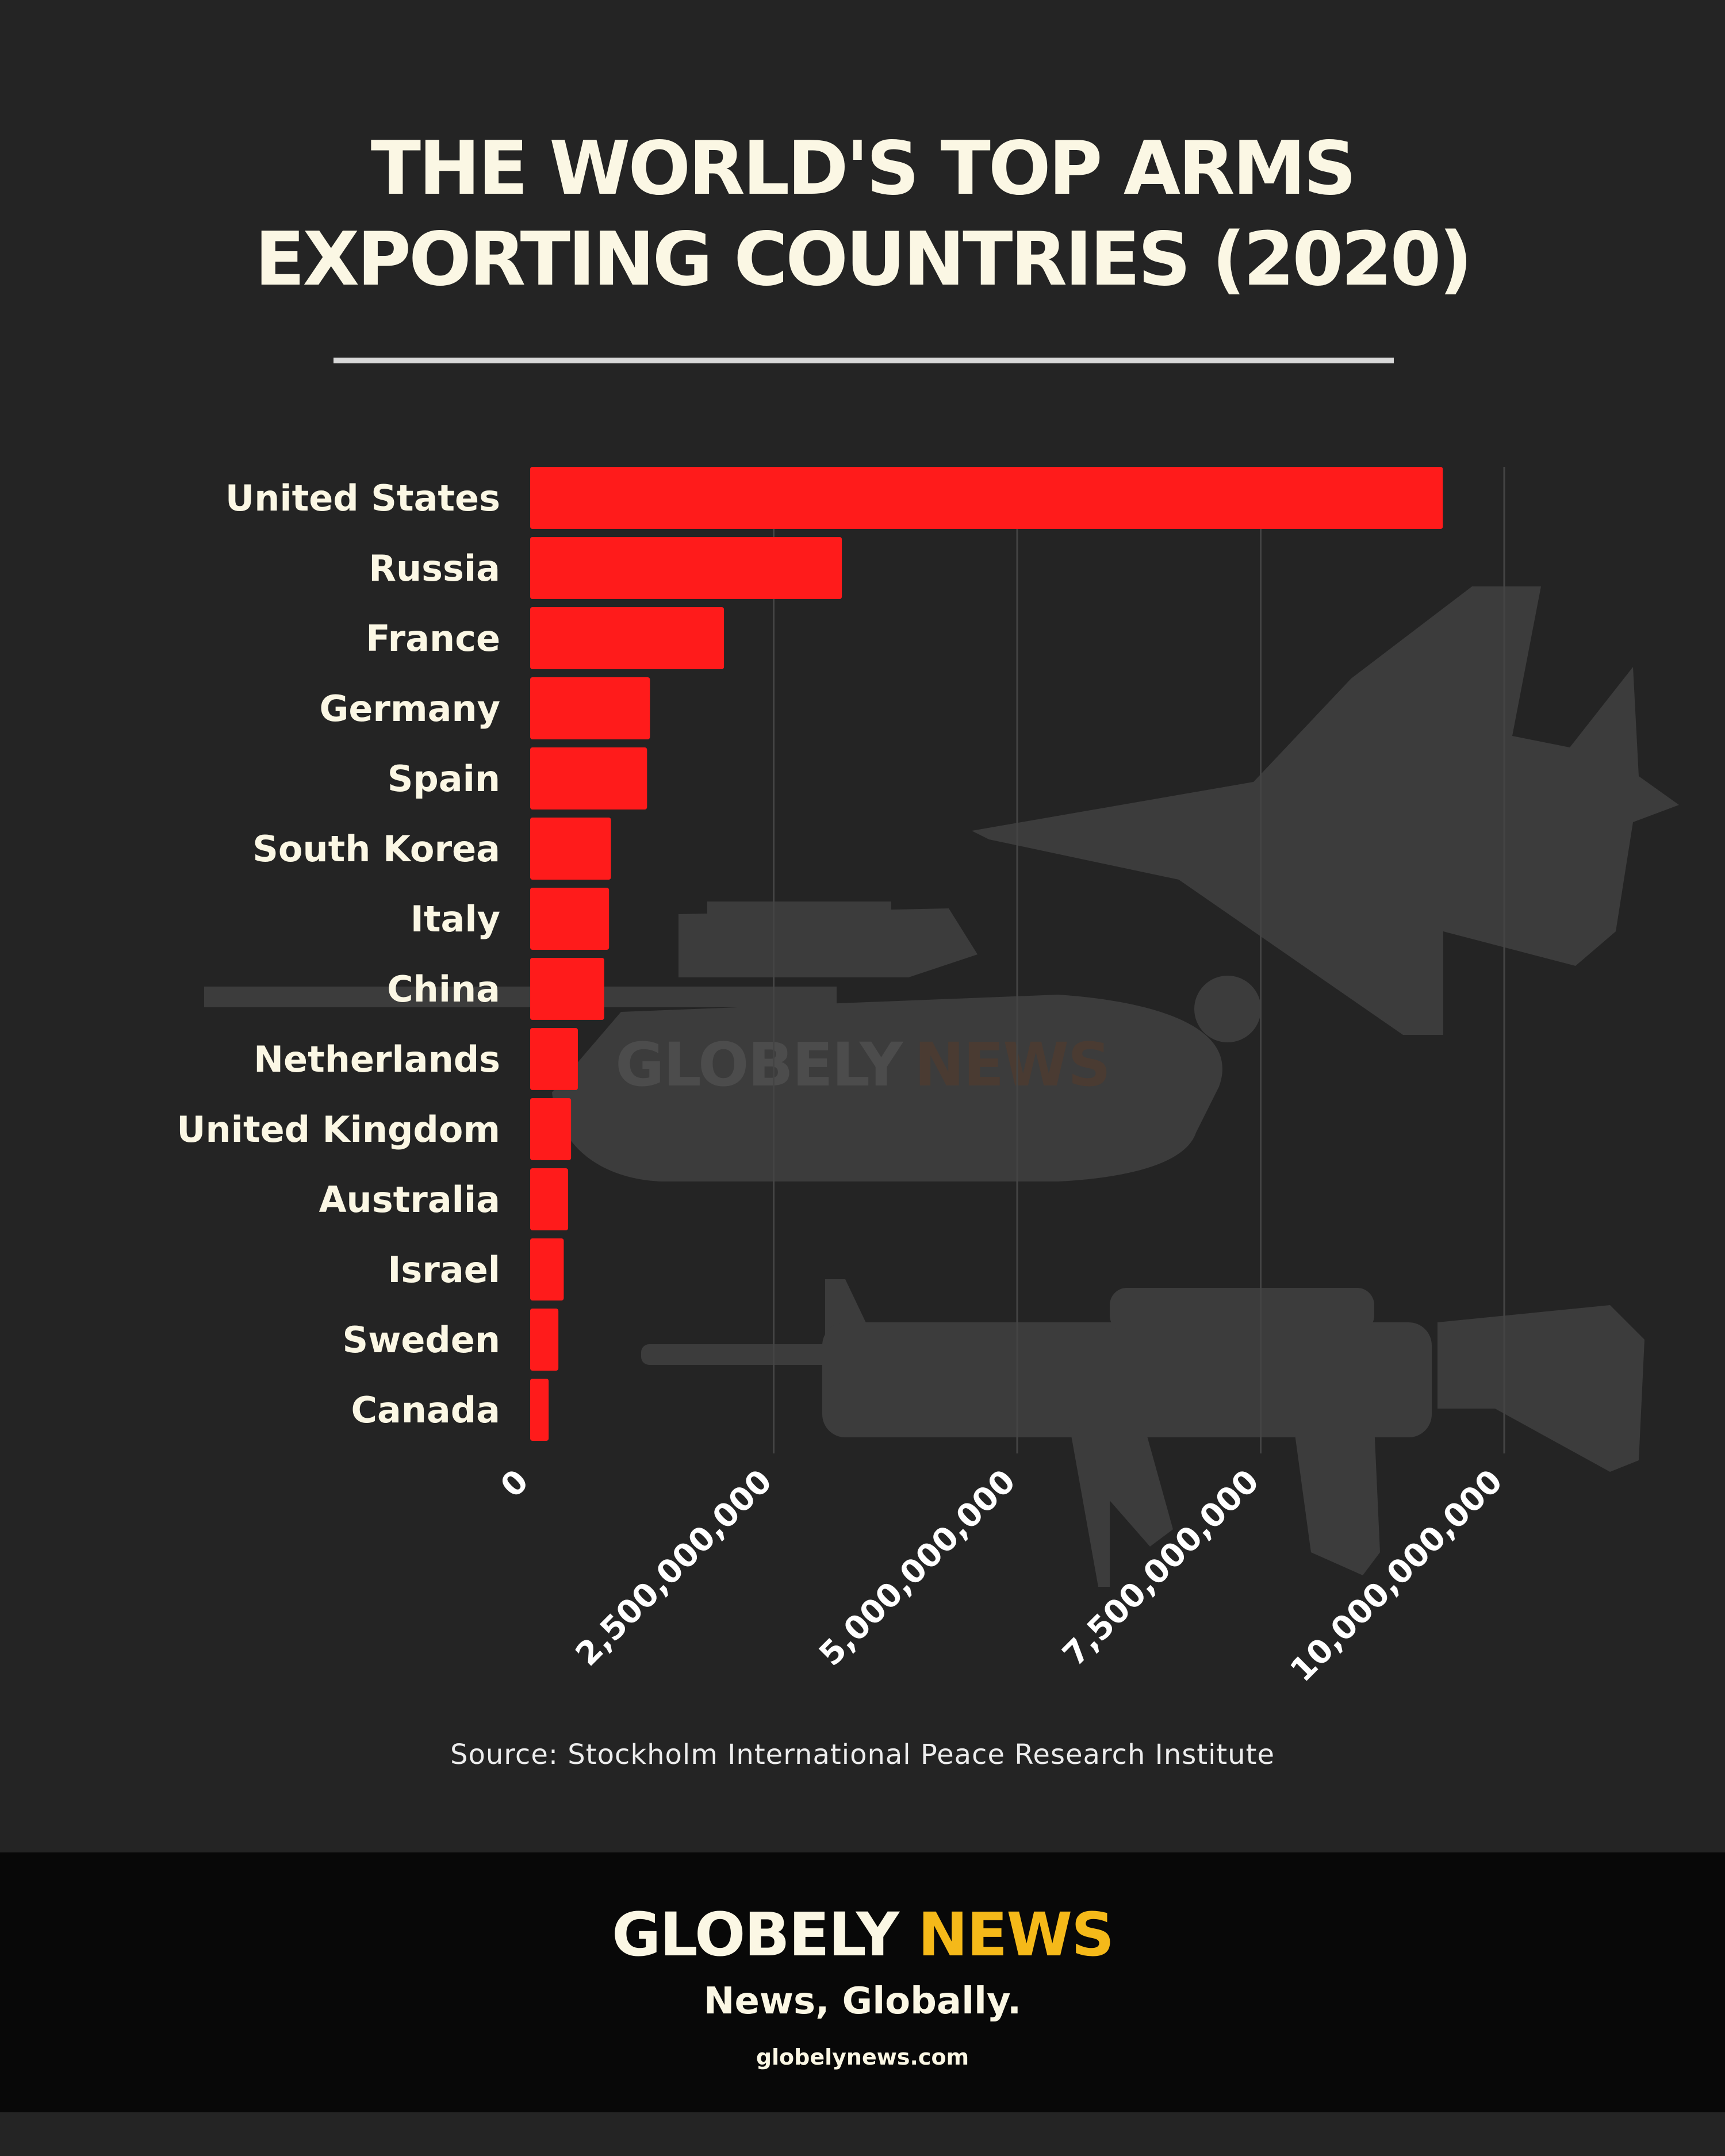 Image resolution: width=1725 pixels, height=2156 pixels. I want to click on y-axis-label: Canada, so click(425, 1410).